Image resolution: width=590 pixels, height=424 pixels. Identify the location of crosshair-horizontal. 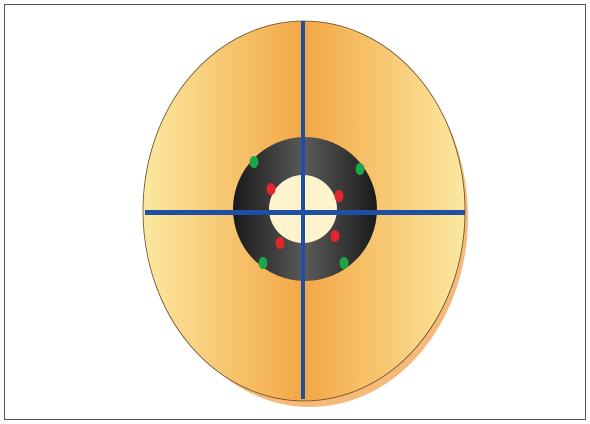
(305, 212).